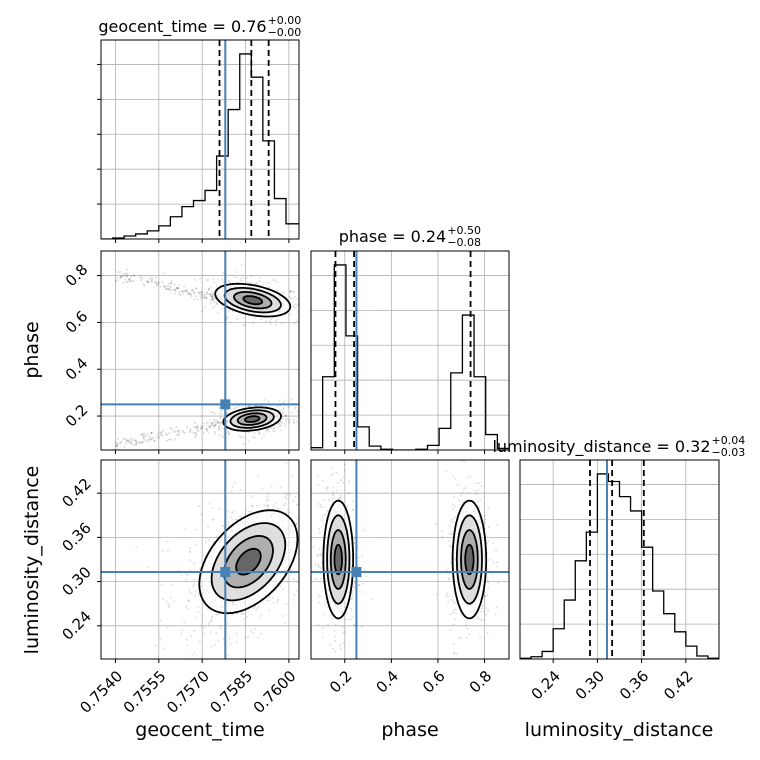  What do you see at coordinates (481, 682) in the screenshot?
I see `x-tick-label-phase-3: 0.8` at bounding box center [481, 682].